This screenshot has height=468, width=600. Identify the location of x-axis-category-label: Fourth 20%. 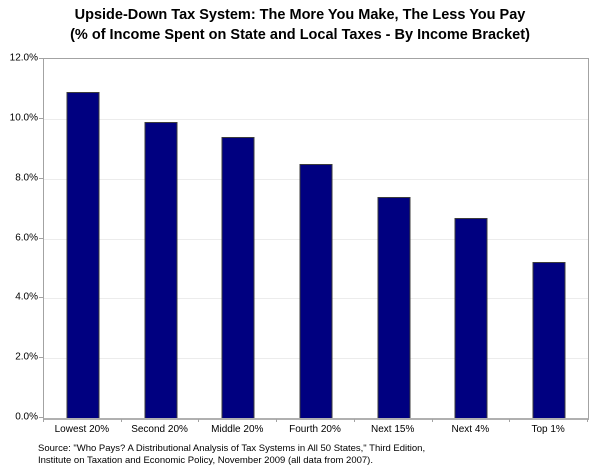
(315, 429).